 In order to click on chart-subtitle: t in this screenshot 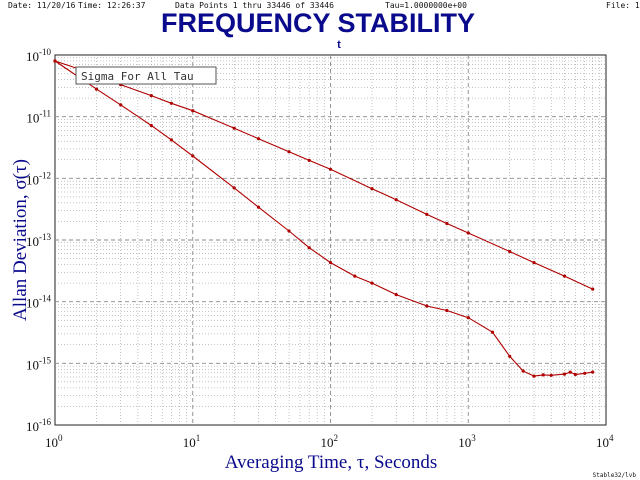, I will do `click(339, 45)`.